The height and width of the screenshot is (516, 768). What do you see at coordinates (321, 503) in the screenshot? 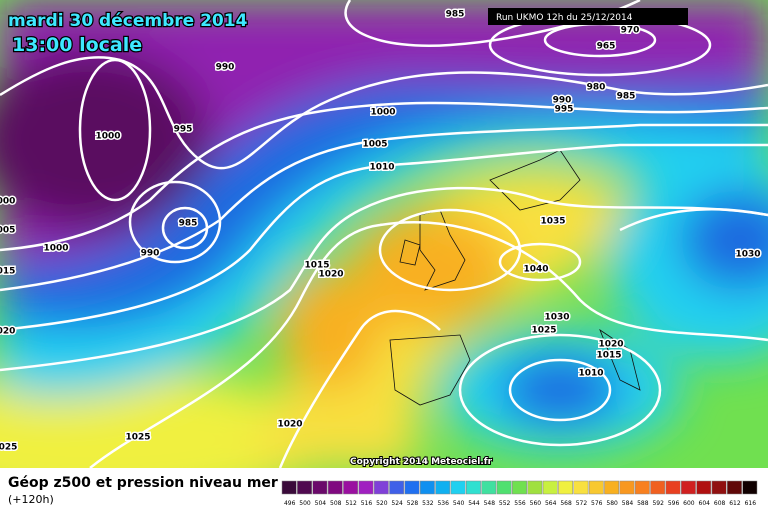
I see `scale-label: 504` at bounding box center [321, 503].